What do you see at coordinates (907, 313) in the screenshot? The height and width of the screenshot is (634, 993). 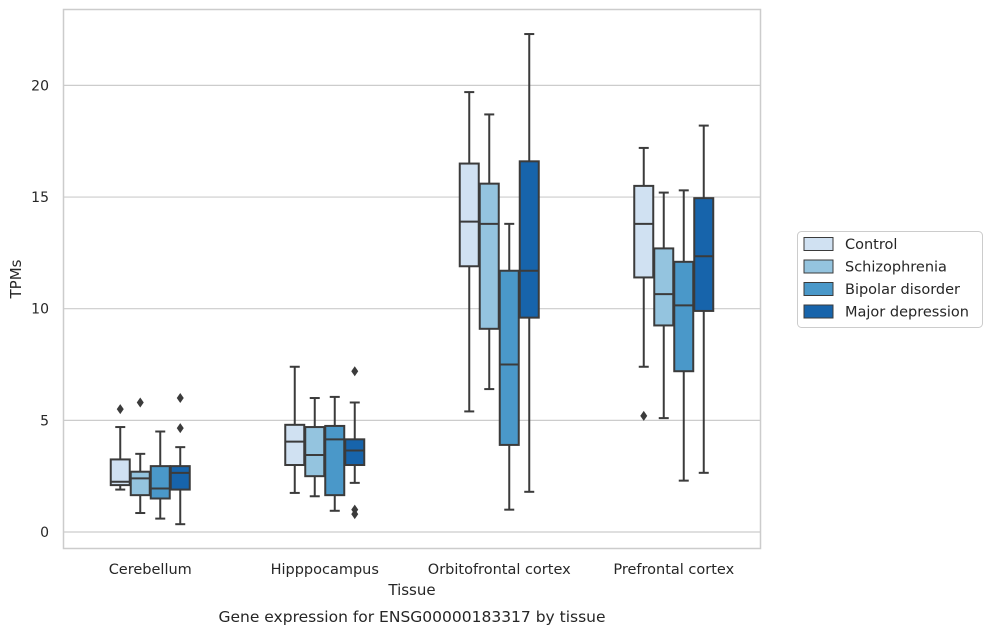 I see `legend-label: Major depression` at bounding box center [907, 313].